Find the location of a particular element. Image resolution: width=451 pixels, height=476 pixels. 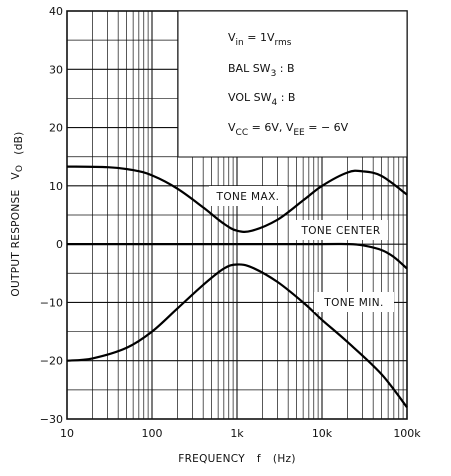

x-axis-label: FREQUENCY f (Hz) is located at coordinates (236, 459).